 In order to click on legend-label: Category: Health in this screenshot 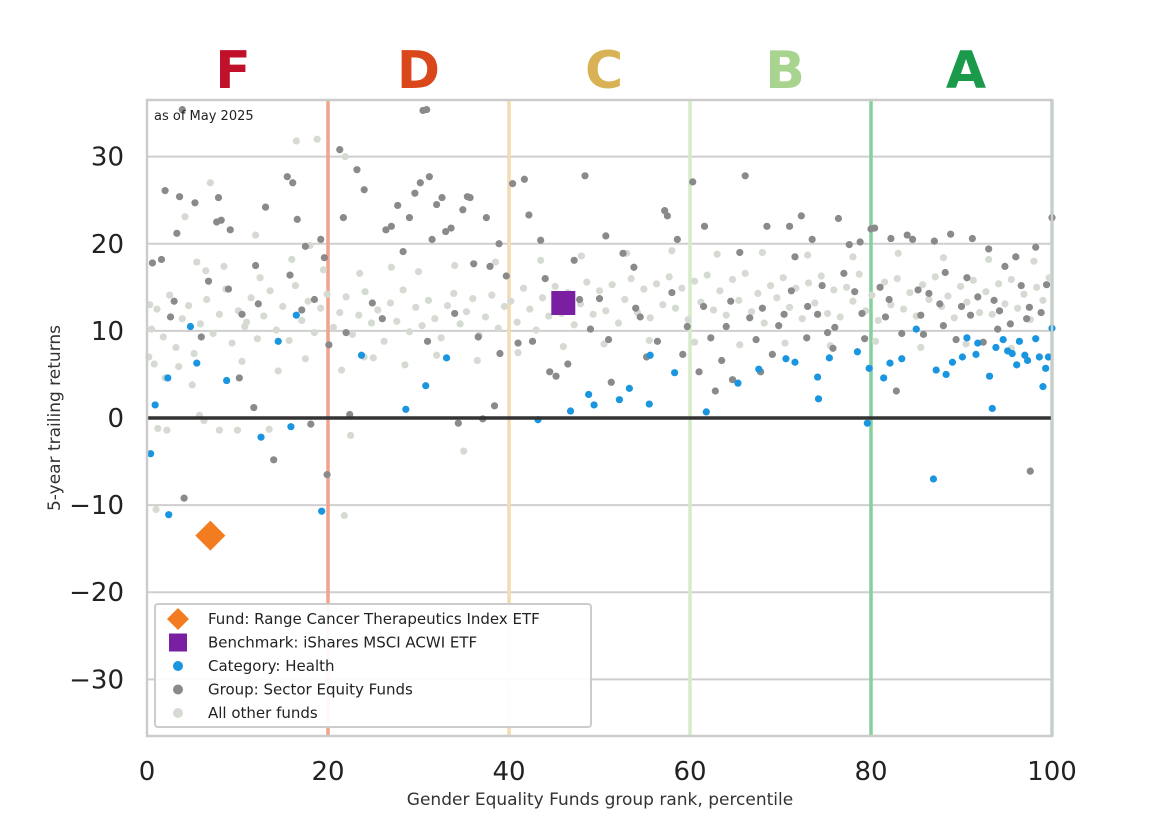, I will do `click(271, 666)`.